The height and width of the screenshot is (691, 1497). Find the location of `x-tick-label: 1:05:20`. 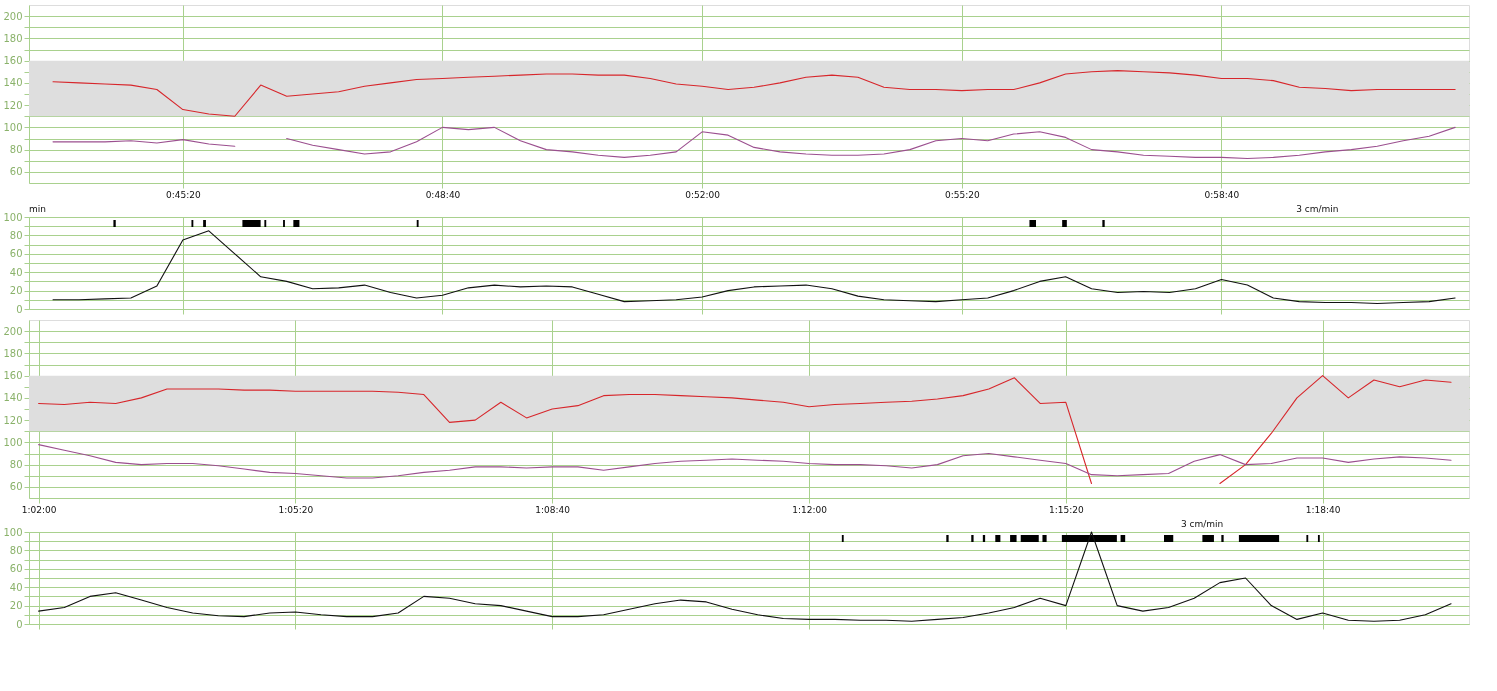

x-tick-label: 1:05:20 is located at coordinates (296, 509).